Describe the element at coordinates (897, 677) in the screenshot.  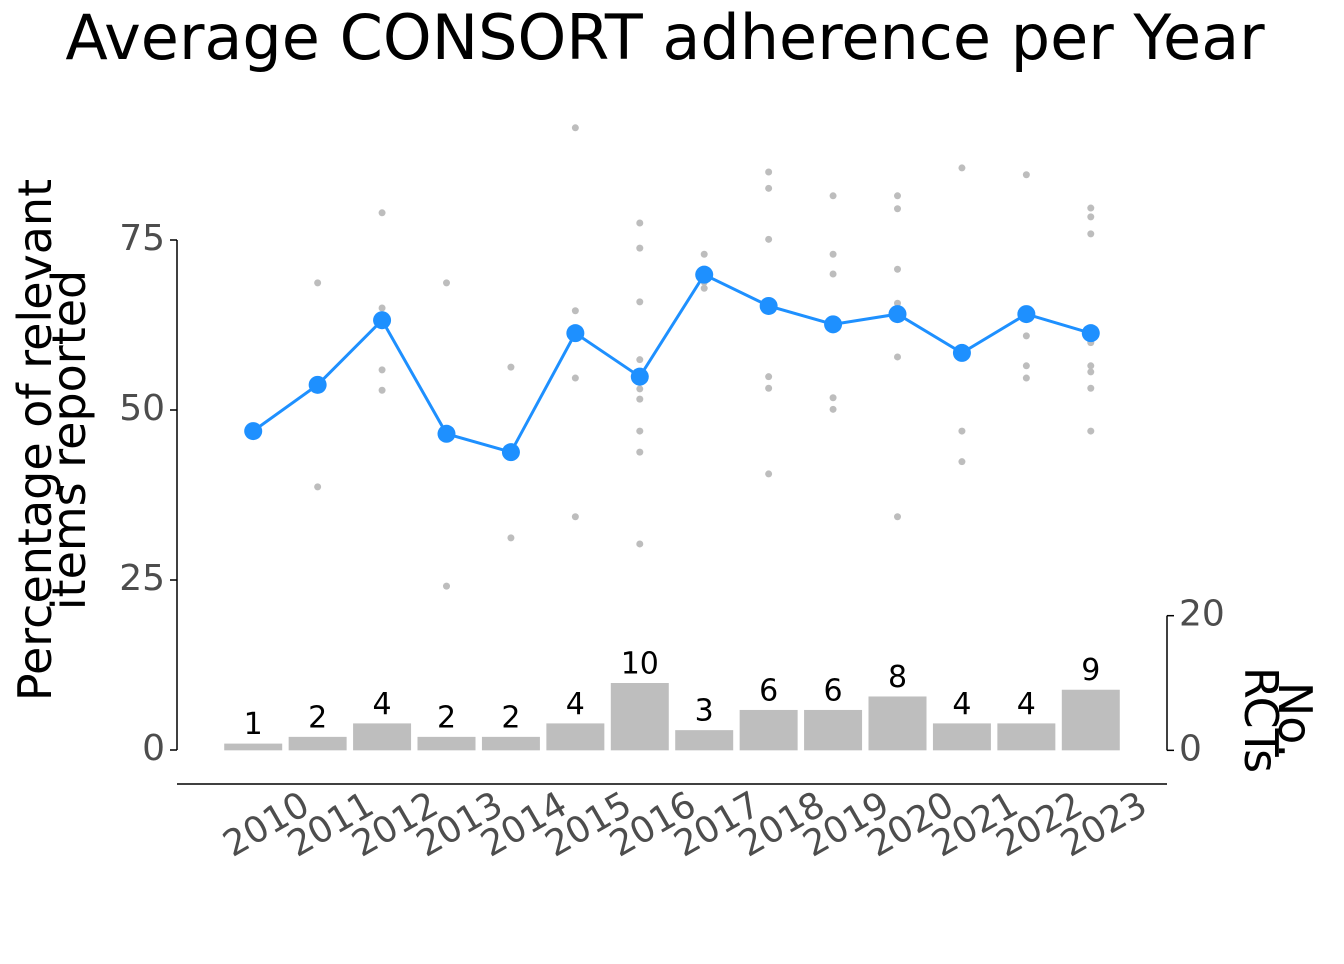
I see `bar-label: 8` at that location.